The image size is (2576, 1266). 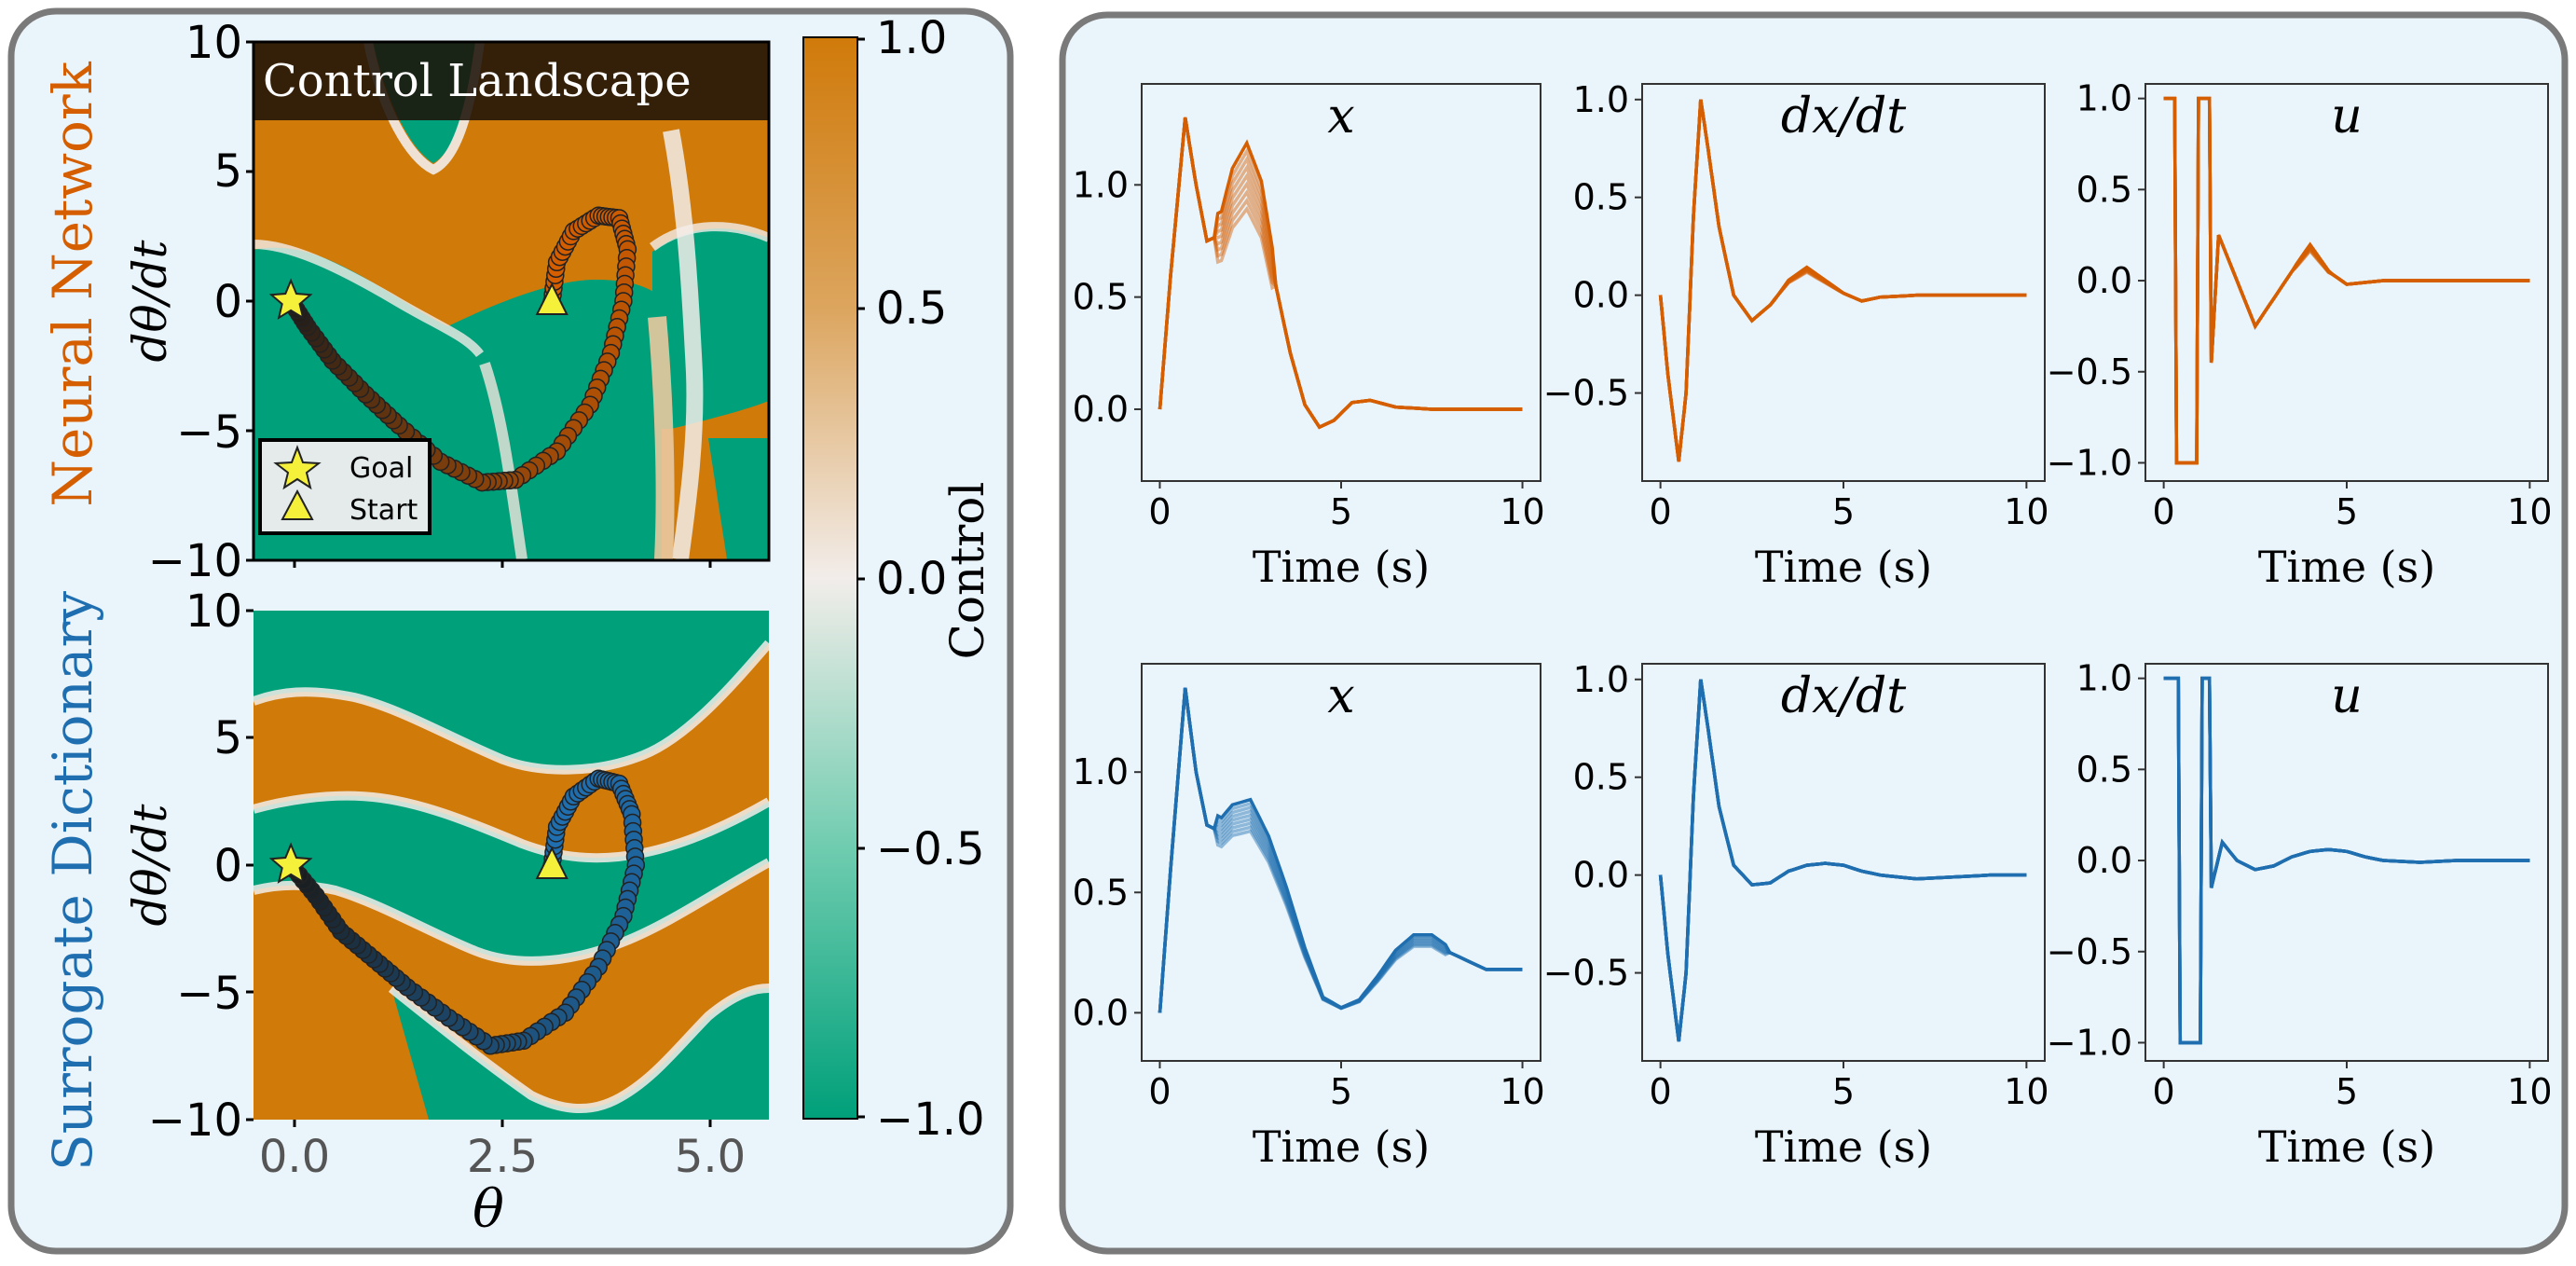 I want to click on nn-u-plot: 0 5 10 1.0 0.5 0.0 −0.5 −1.0 Time (s) u, so click(x=2300, y=335).